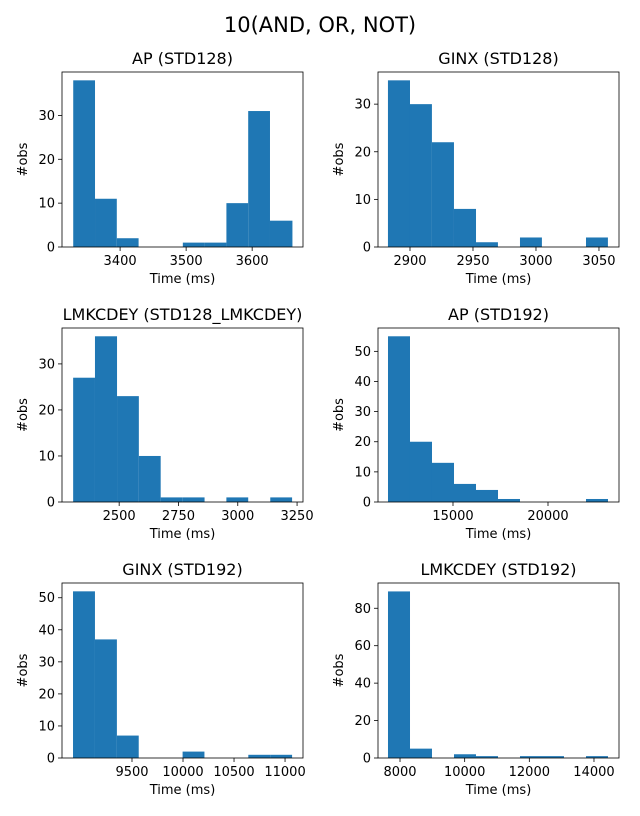 The image size is (640, 816). Describe the element at coordinates (320, 25) in the screenshot. I see `figure-title: 10(AND, OR, NOT)` at that location.